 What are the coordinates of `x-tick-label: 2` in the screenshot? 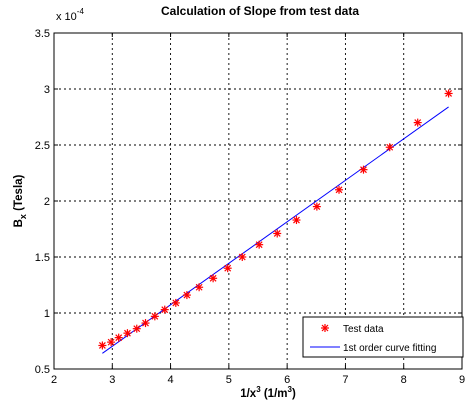 It's located at (54, 380).